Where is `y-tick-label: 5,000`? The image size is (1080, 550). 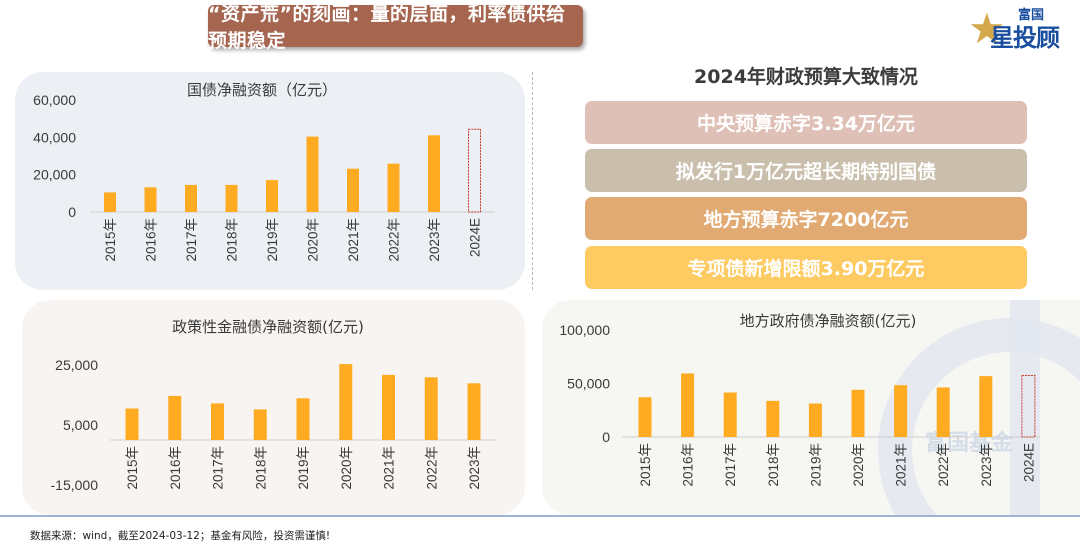 y-tick-label: 5,000 is located at coordinates (80, 425).